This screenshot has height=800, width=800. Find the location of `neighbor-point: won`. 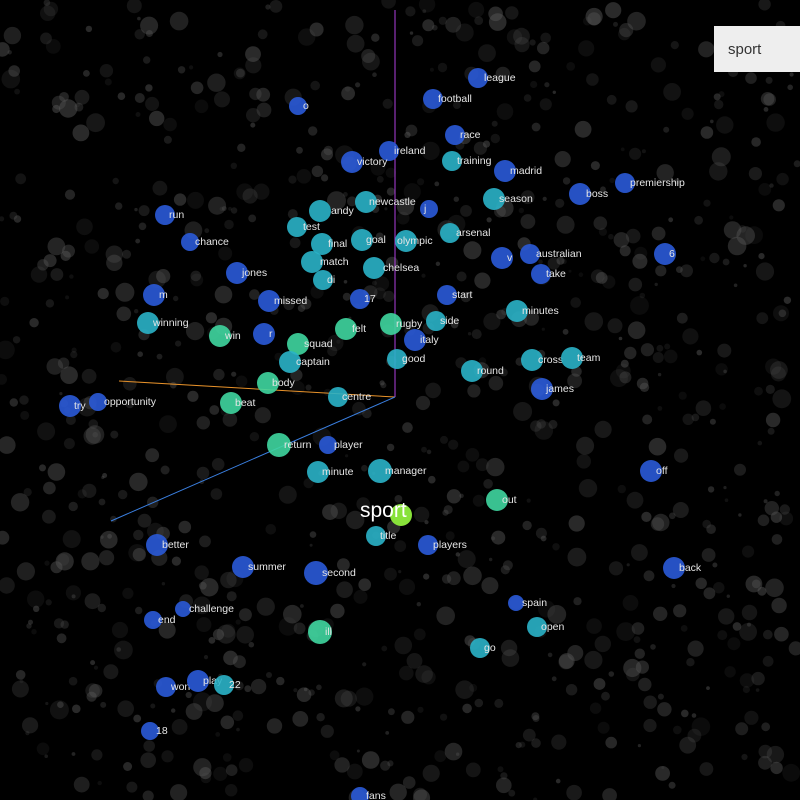

neighbor-point: won is located at coordinates (173, 687).